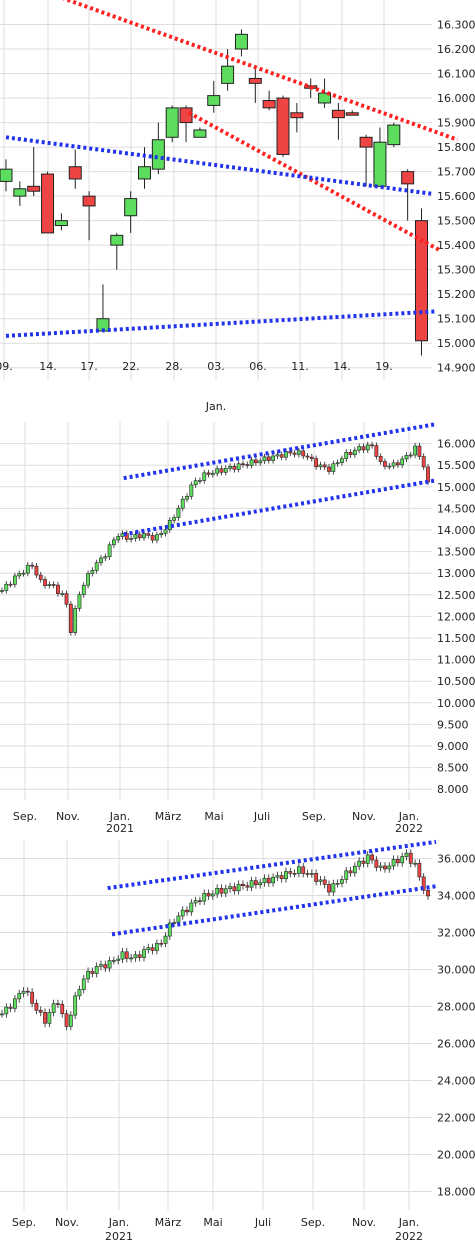  Describe the element at coordinates (456, 681) in the screenshot. I see `y-tick-label: 10.500` at that location.